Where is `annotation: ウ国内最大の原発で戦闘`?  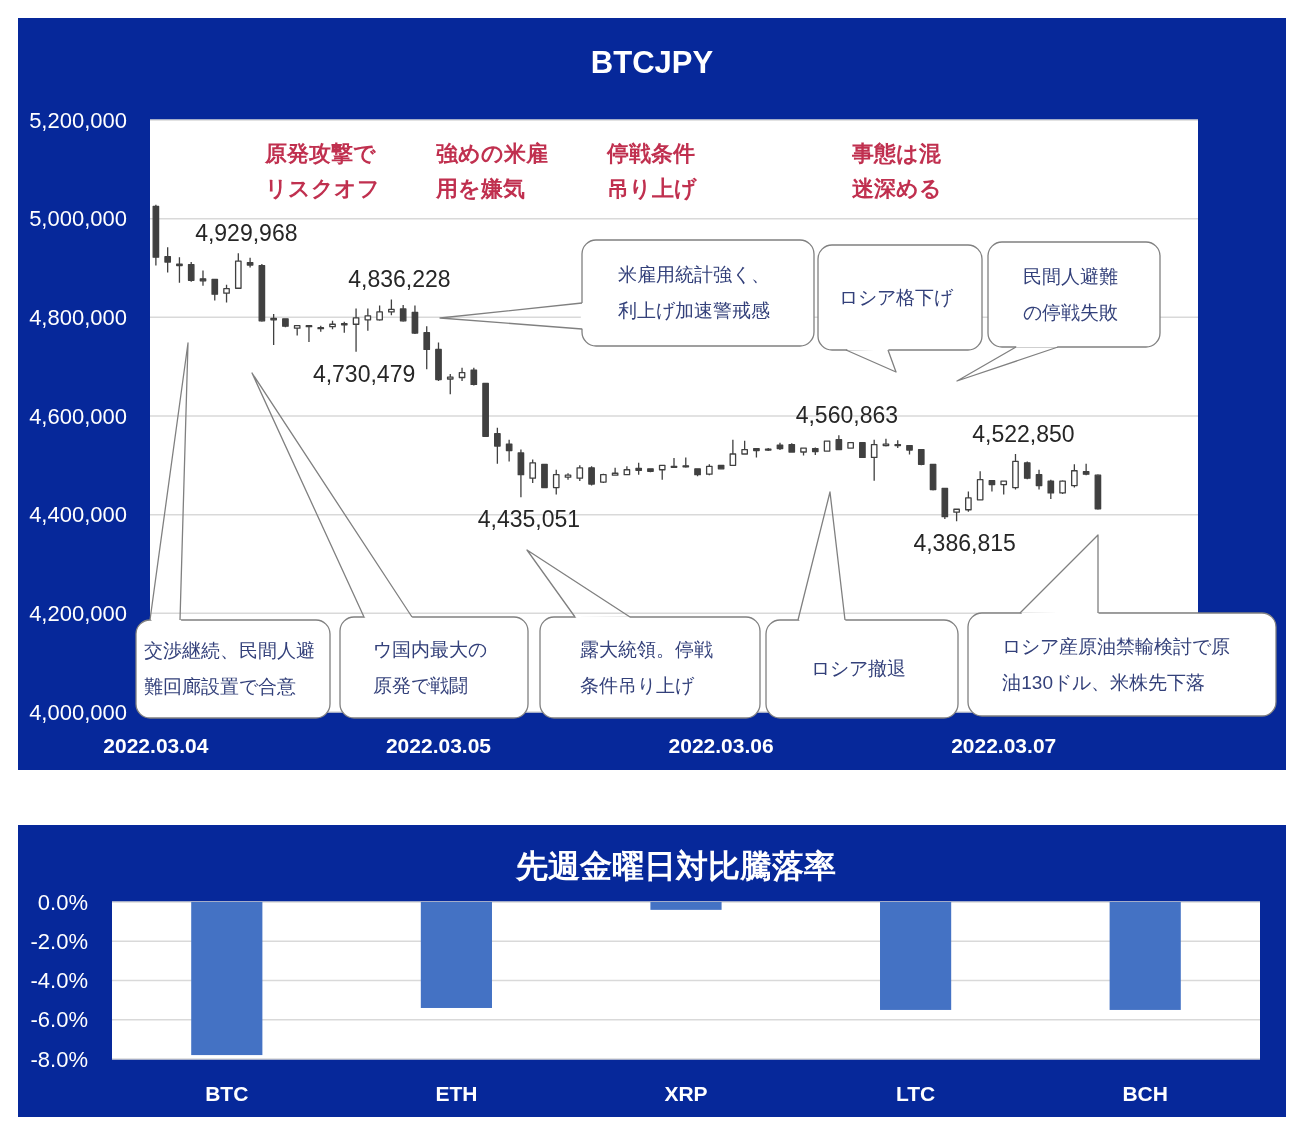 annotation: ウ国内最大の原発で戦闘 is located at coordinates (431, 667).